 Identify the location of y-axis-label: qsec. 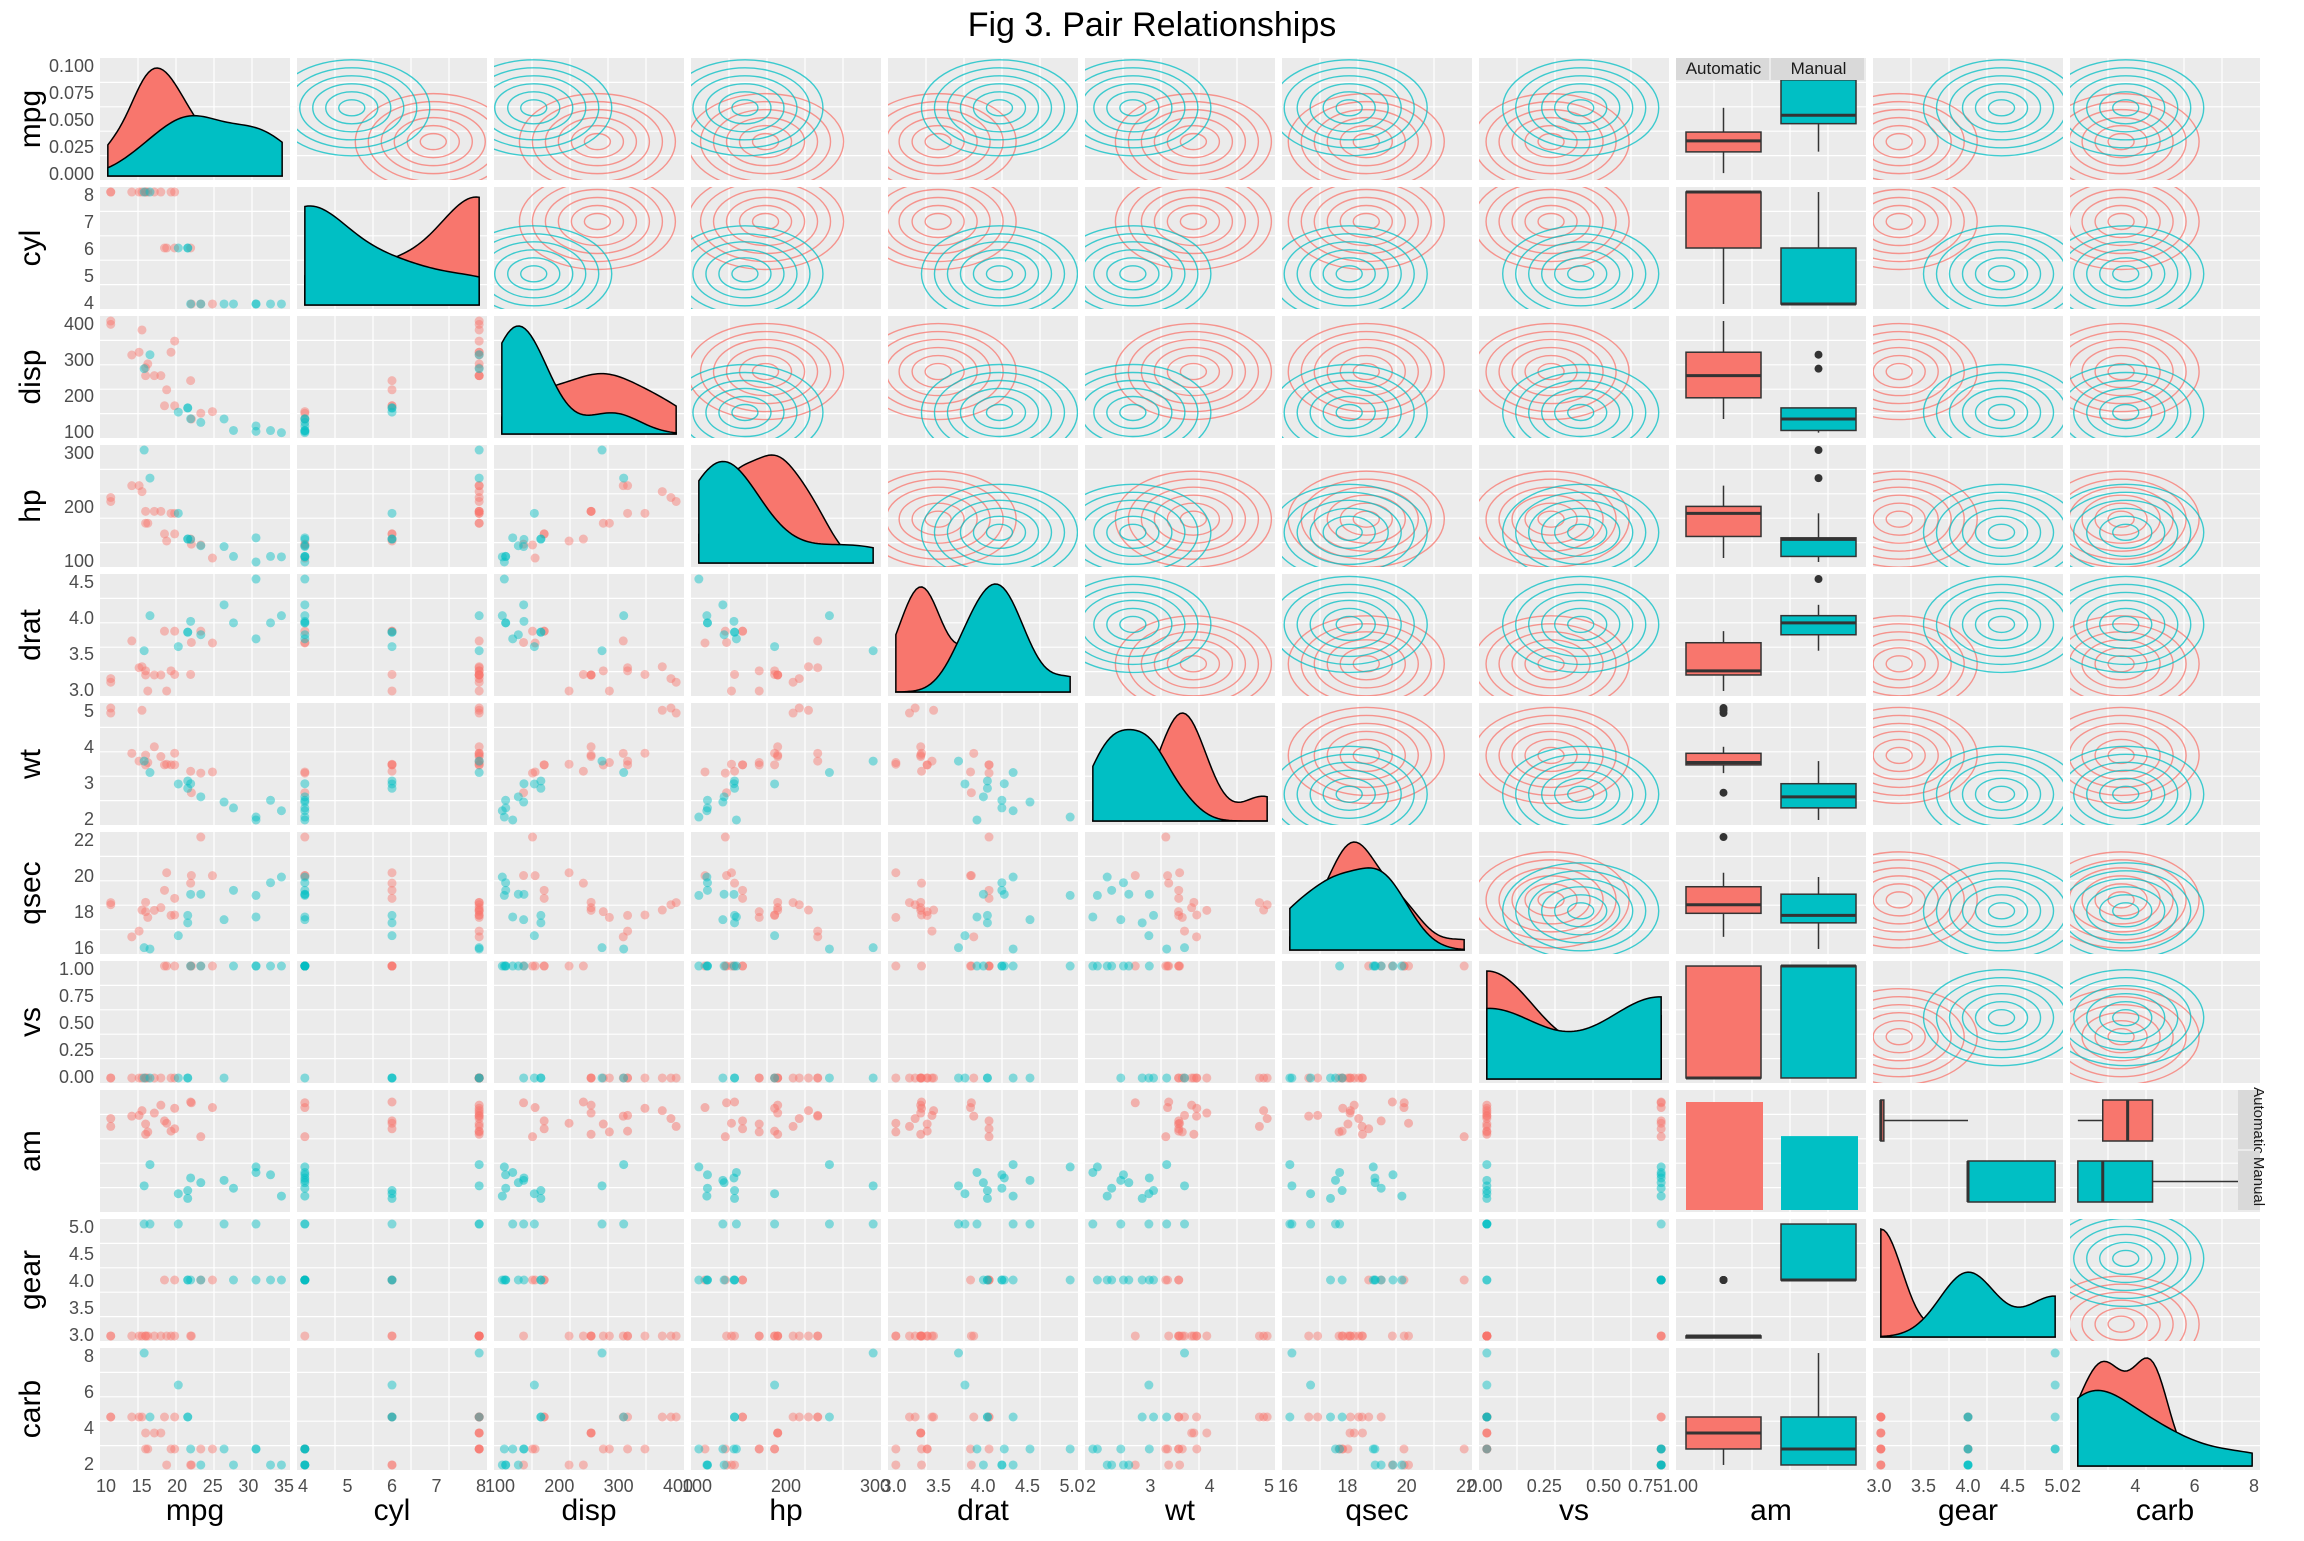
(30, 892).